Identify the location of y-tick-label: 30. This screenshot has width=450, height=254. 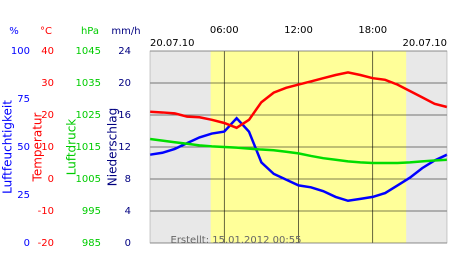
(47, 83).